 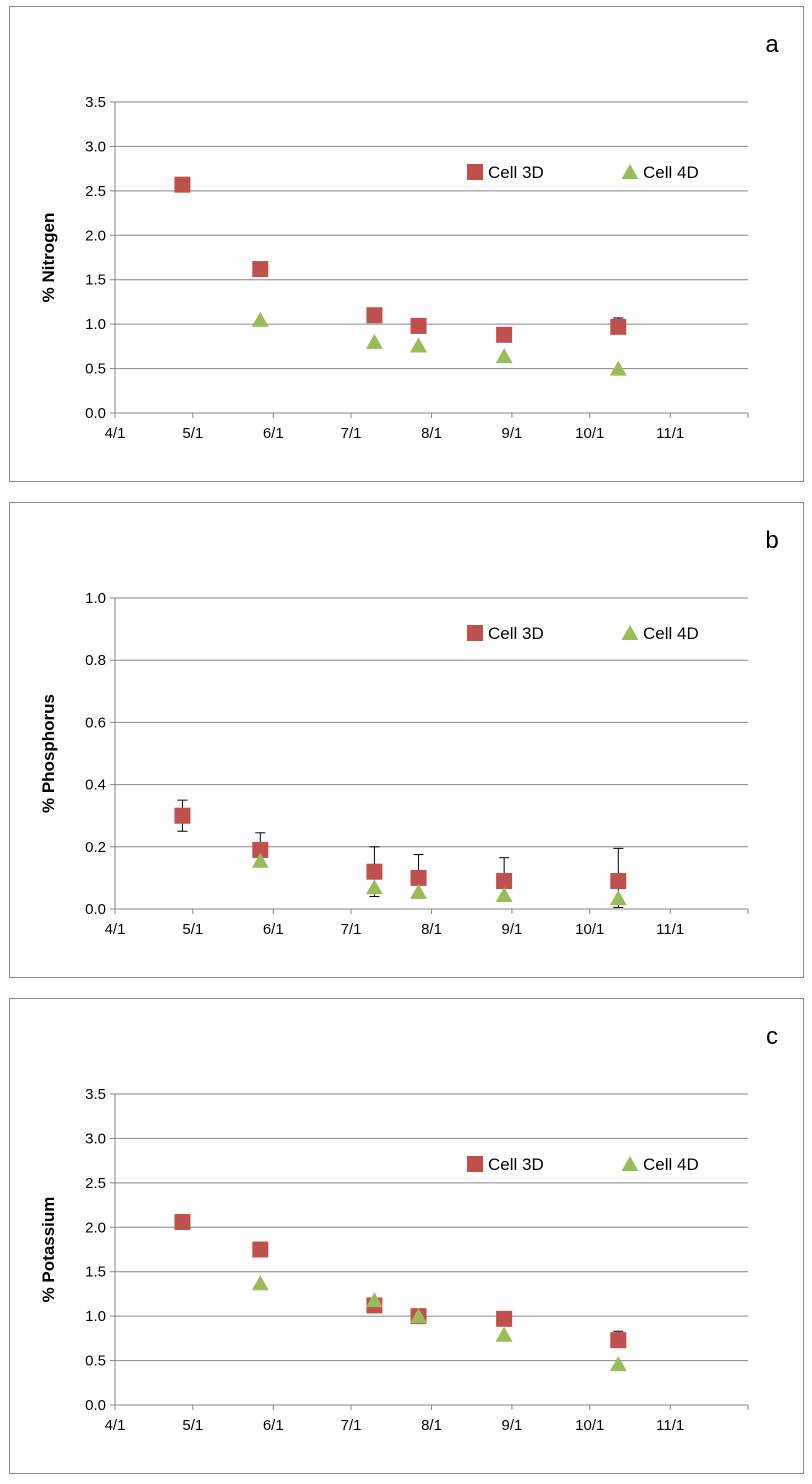 What do you see at coordinates (48, 258) in the screenshot?
I see `y-axis-label: % Nitrogen` at bounding box center [48, 258].